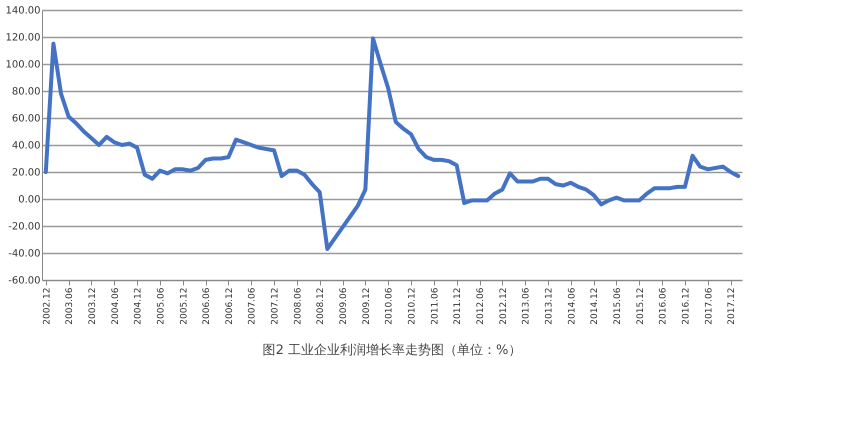 Image resolution: width=845 pixels, height=439 pixels. Describe the element at coordinates (70, 306) in the screenshot. I see `x-tick-label: 2003.06` at that location.